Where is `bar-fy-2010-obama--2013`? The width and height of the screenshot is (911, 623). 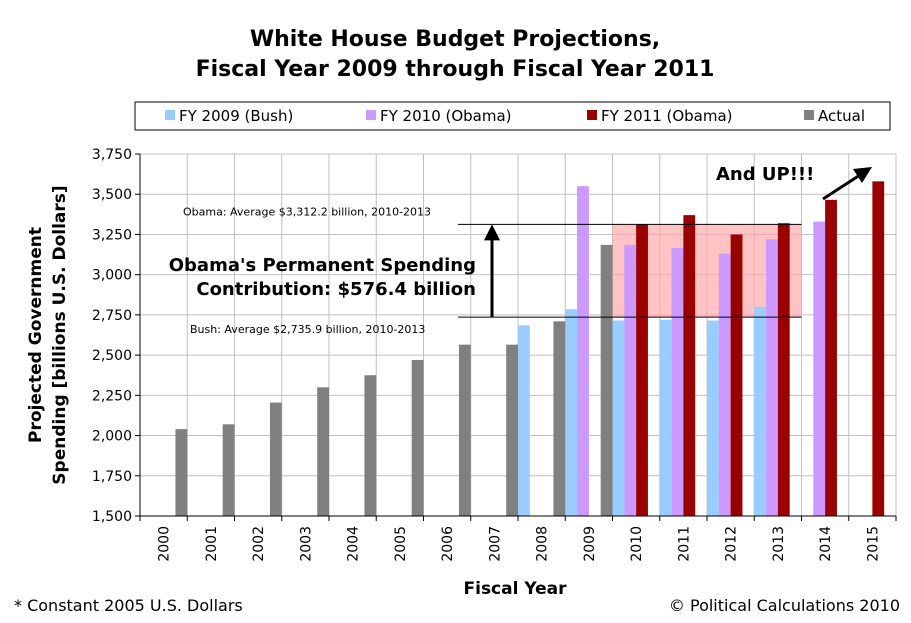
bar-fy-2010-obama--2013 is located at coordinates (772, 377).